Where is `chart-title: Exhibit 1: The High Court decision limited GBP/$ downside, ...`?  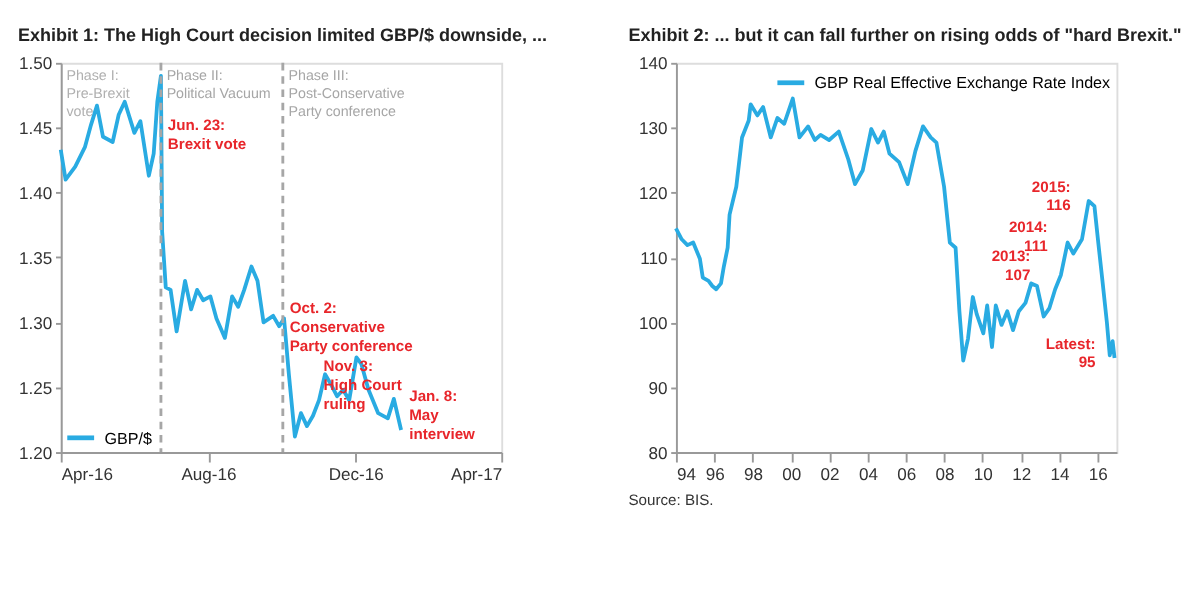 chart-title: Exhibit 1: The High Court decision limited GBP/$ downside, ... is located at coordinates (283, 35).